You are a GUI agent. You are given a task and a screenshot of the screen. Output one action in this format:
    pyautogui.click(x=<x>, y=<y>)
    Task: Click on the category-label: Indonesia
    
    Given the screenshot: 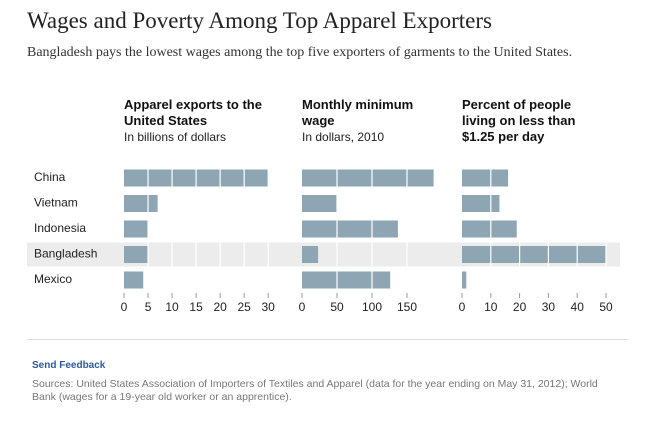 What is the action you would take?
    pyautogui.click(x=60, y=228)
    